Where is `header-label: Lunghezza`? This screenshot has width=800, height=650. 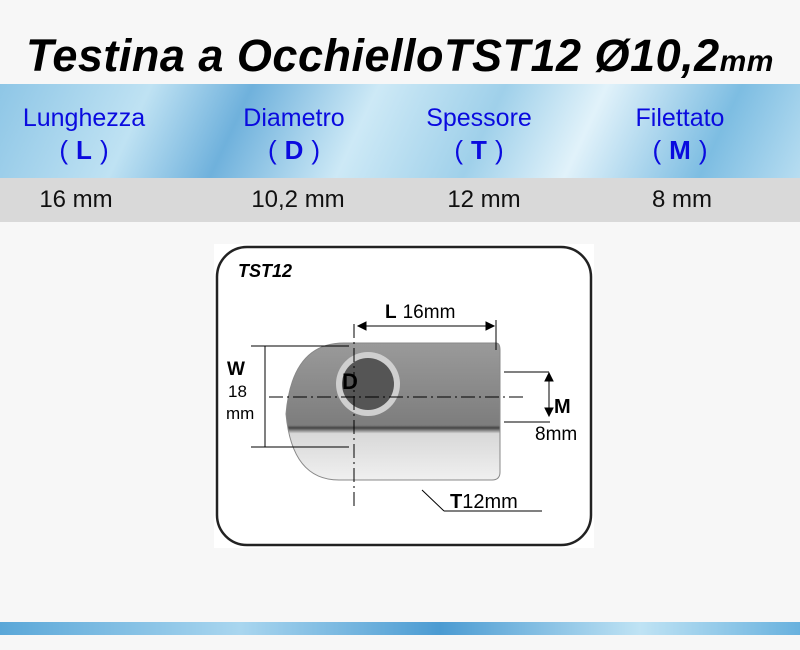
header-label: Lunghezza is located at coordinates (84, 118).